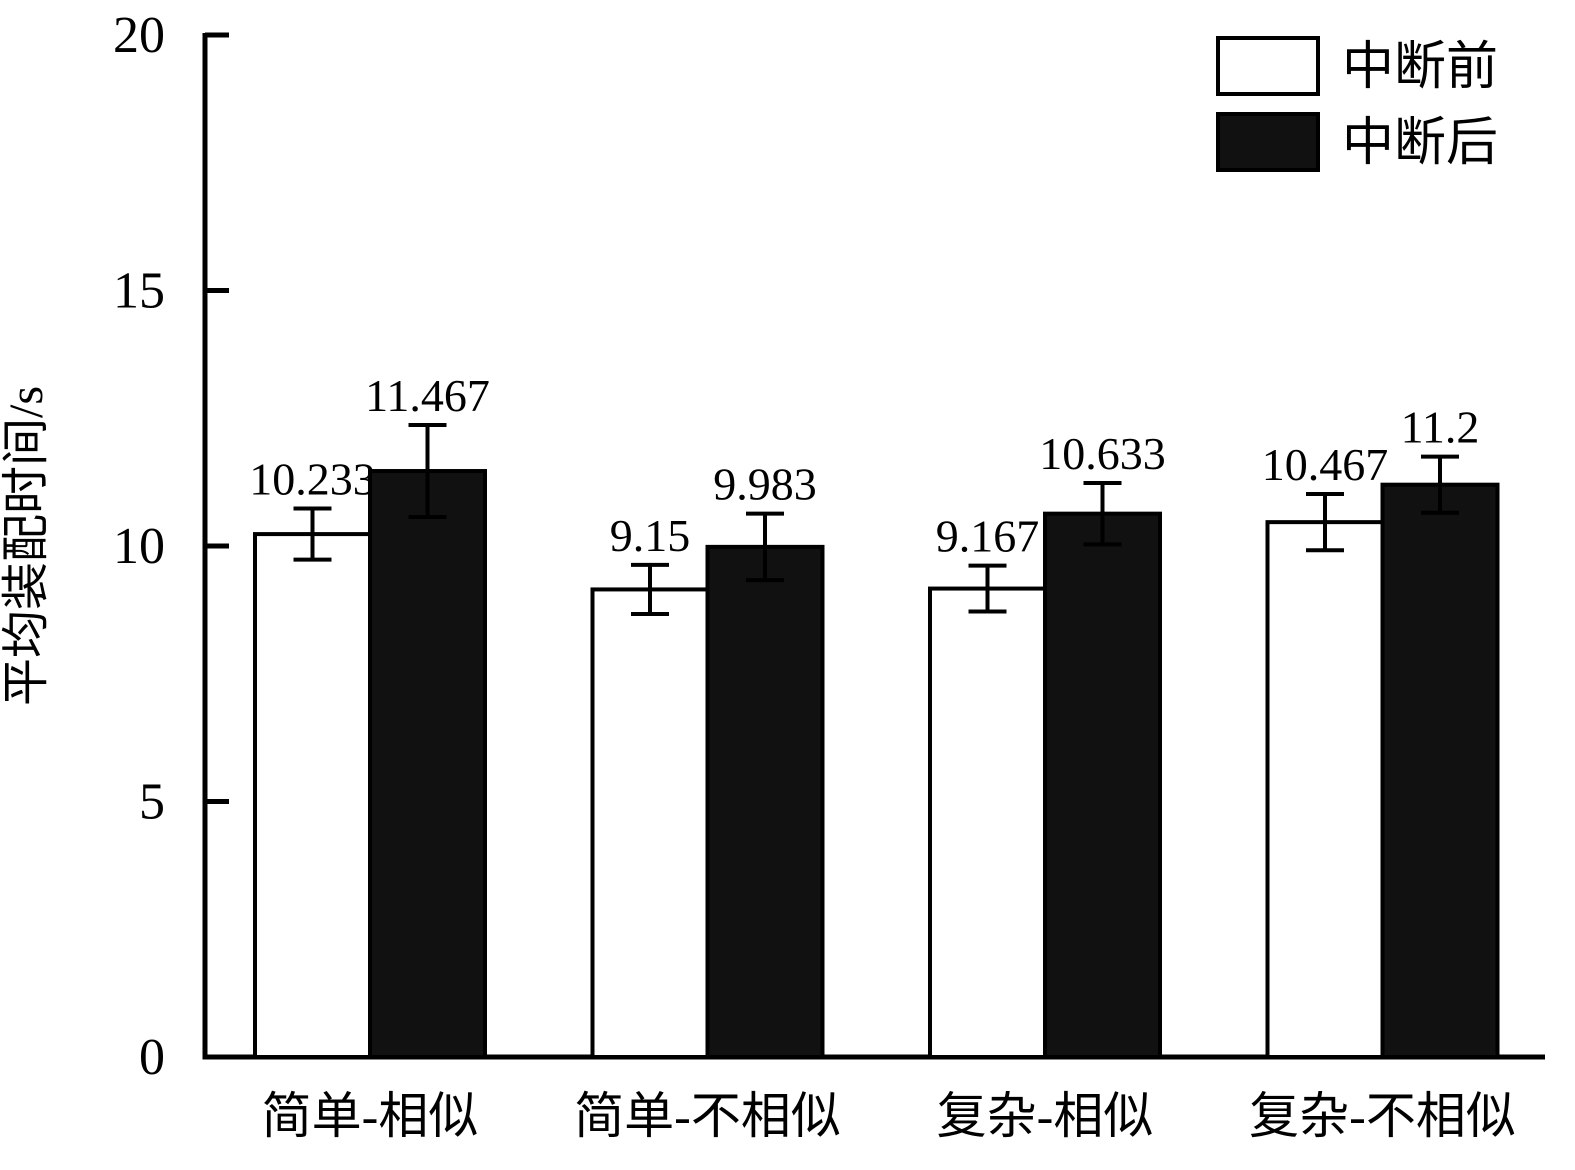 The image size is (1575, 1170). What do you see at coordinates (1102, 453) in the screenshot?
I see `value-label: 10.633` at bounding box center [1102, 453].